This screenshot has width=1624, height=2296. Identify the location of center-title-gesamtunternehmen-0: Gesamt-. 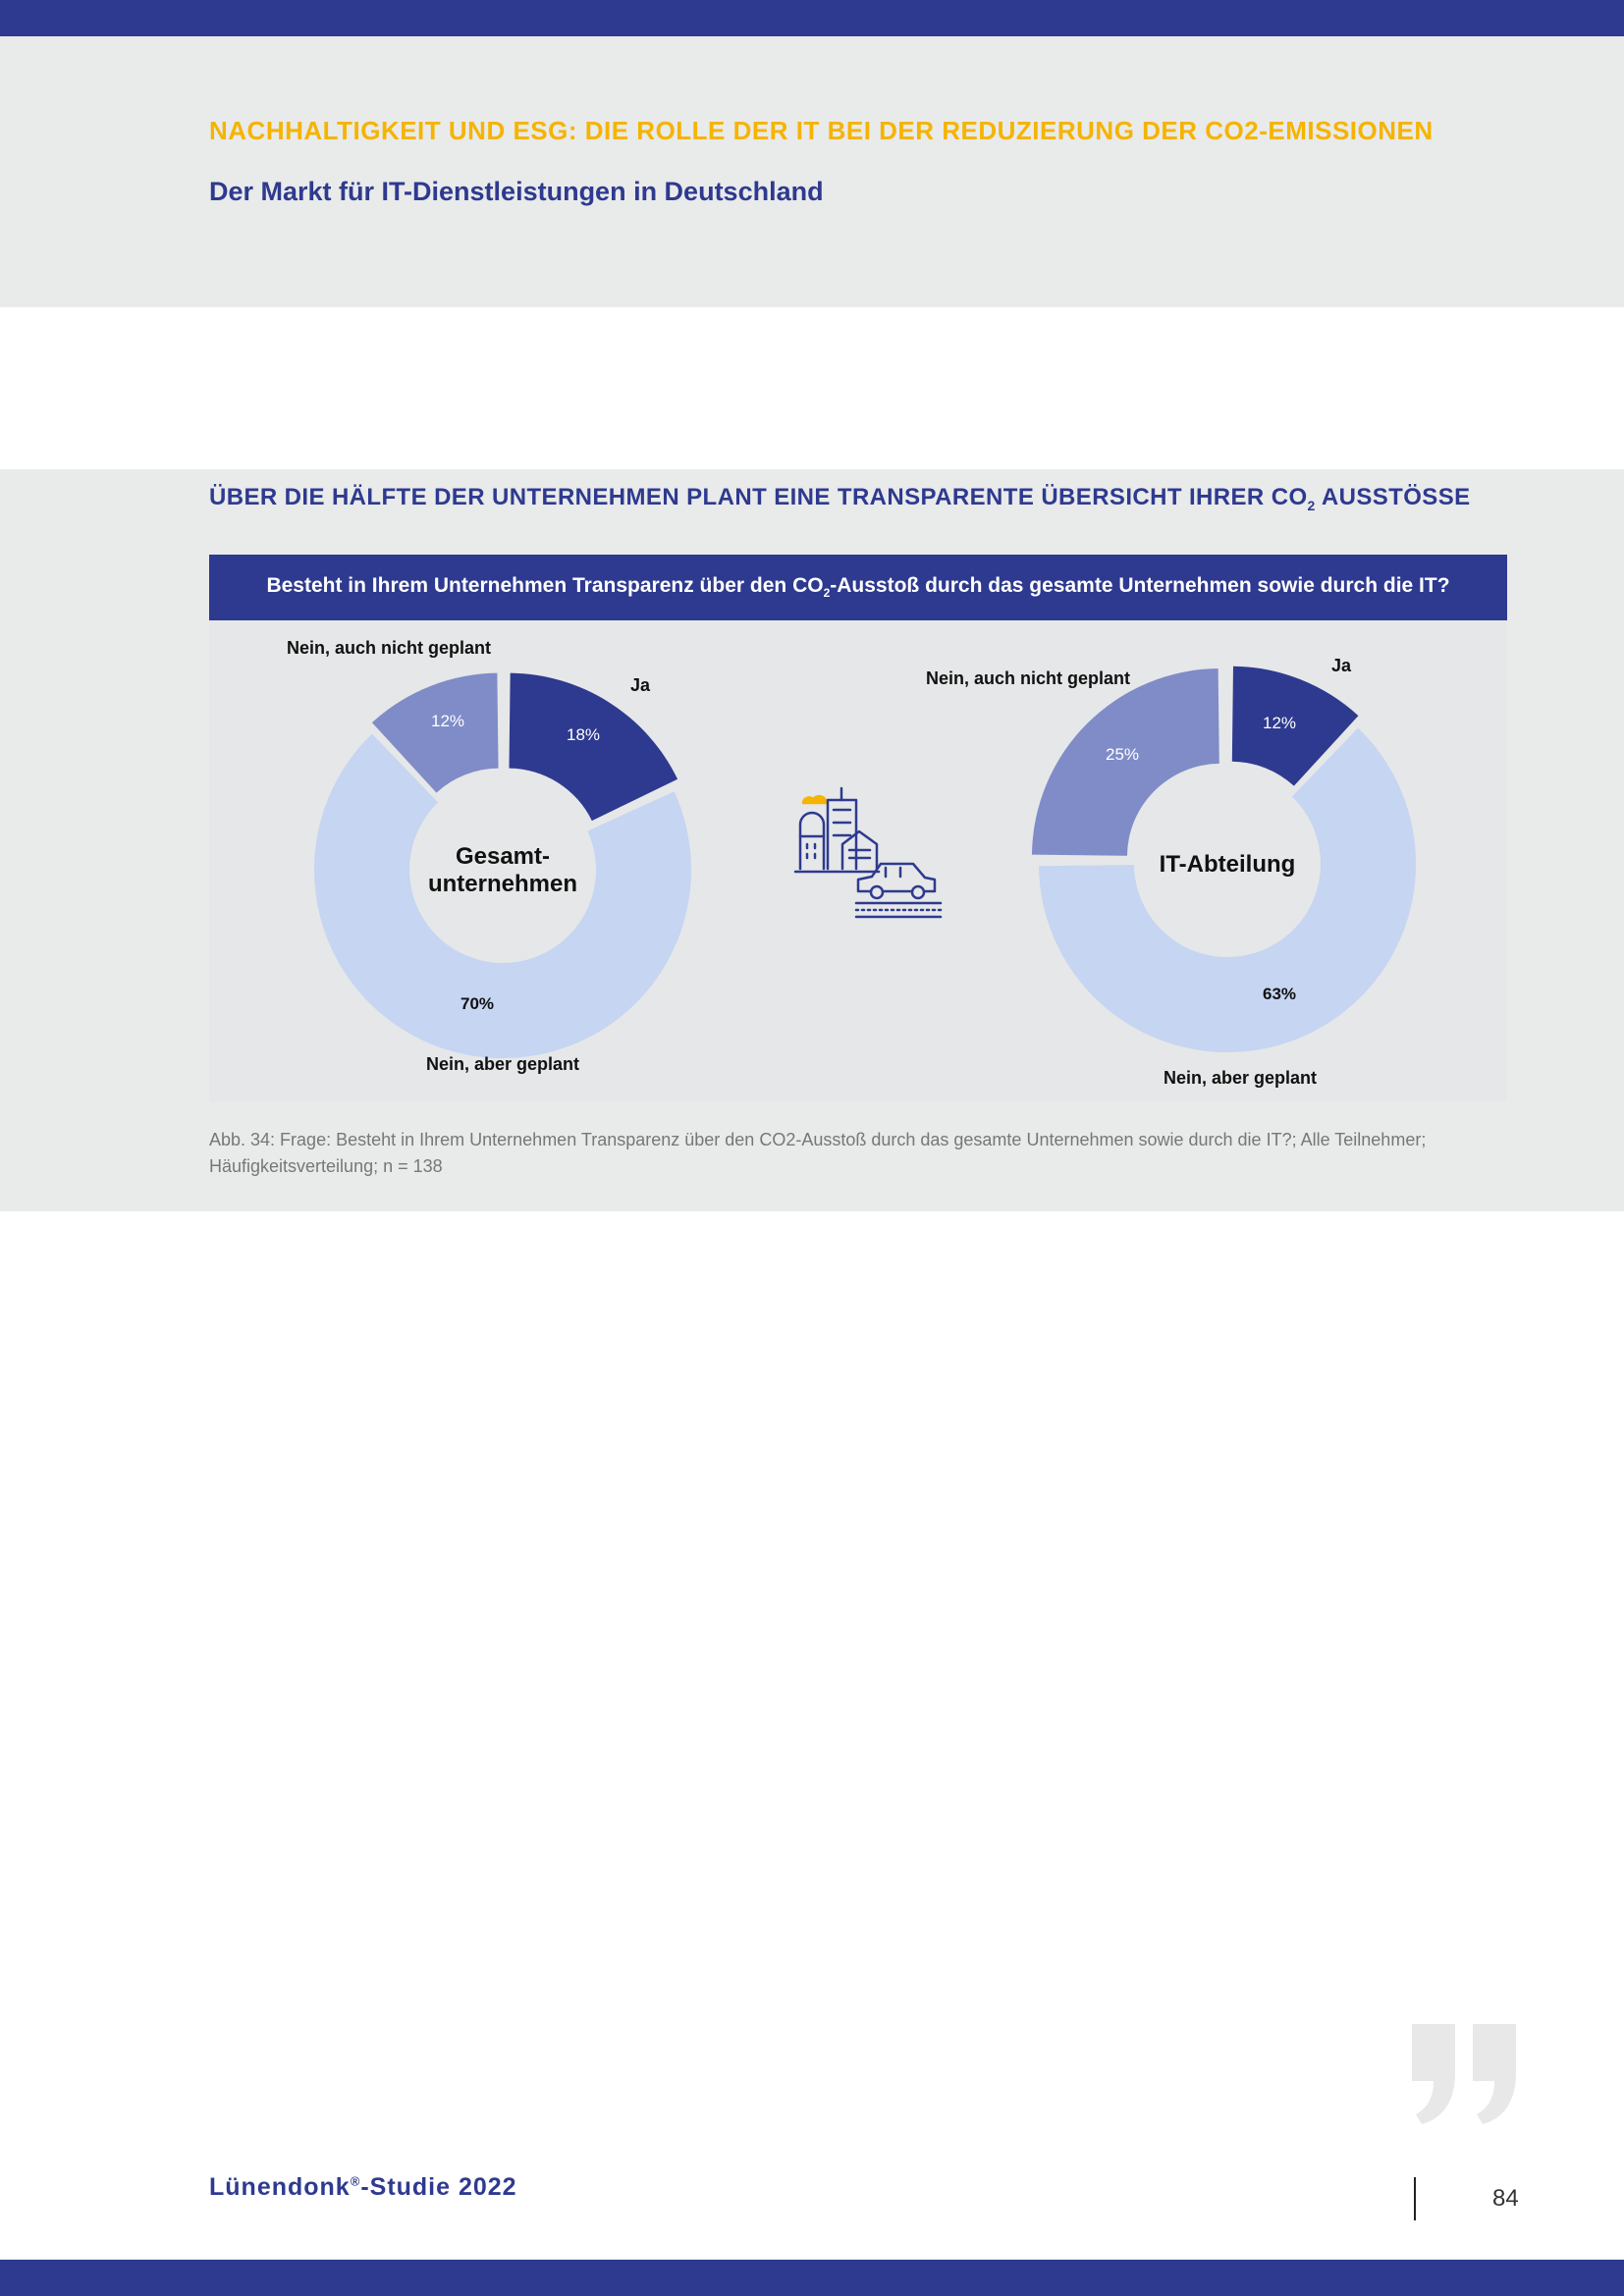
(503, 857).